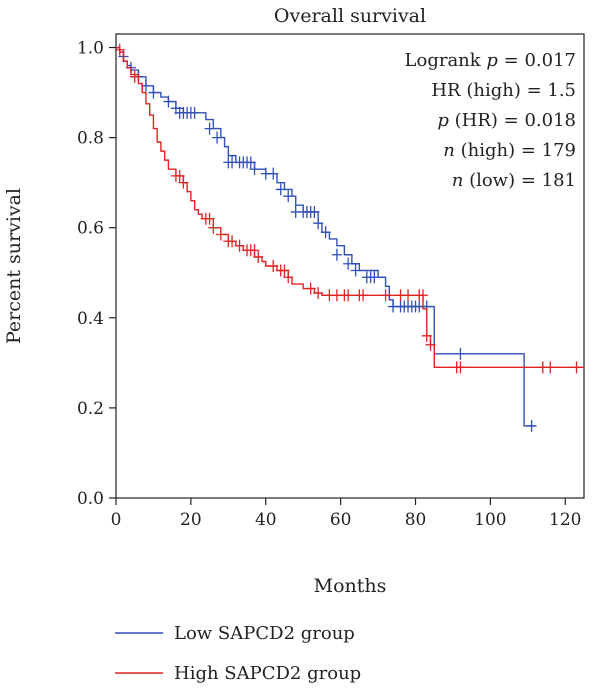 Image resolution: width=600 pixels, height=689 pixels. Describe the element at coordinates (14, 266) in the screenshot. I see `y-axis-title: Percent survival` at that location.